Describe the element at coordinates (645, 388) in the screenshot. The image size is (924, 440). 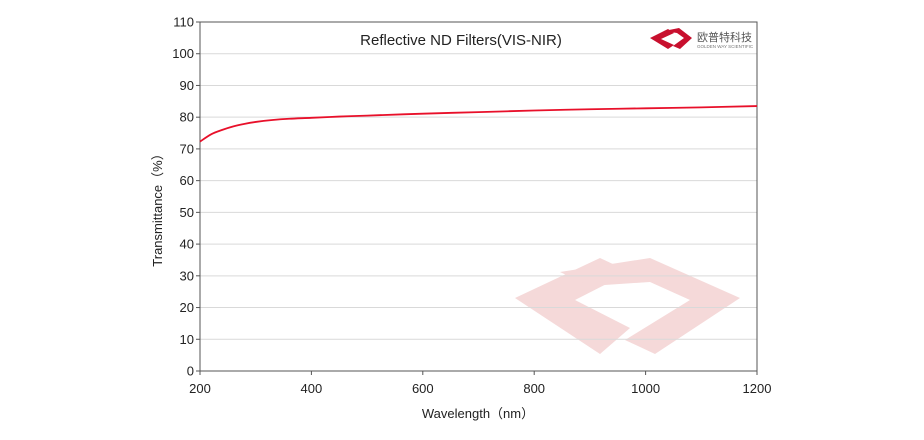
I see `x-tick-label: 1000` at that location.